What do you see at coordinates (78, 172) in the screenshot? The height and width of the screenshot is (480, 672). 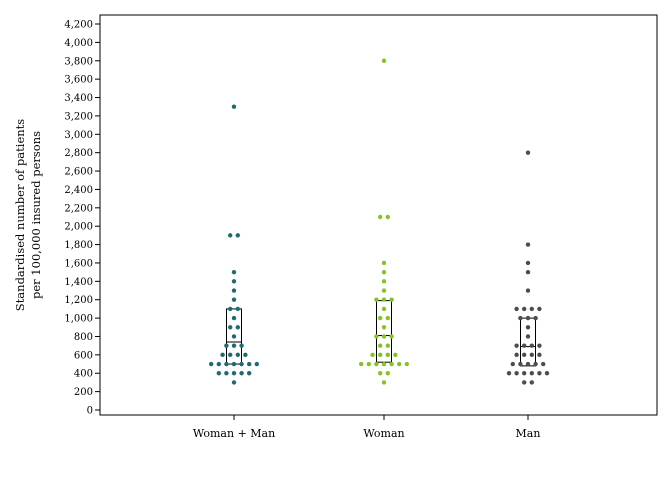 I see `y-tick-label: 2,600` at bounding box center [78, 172].